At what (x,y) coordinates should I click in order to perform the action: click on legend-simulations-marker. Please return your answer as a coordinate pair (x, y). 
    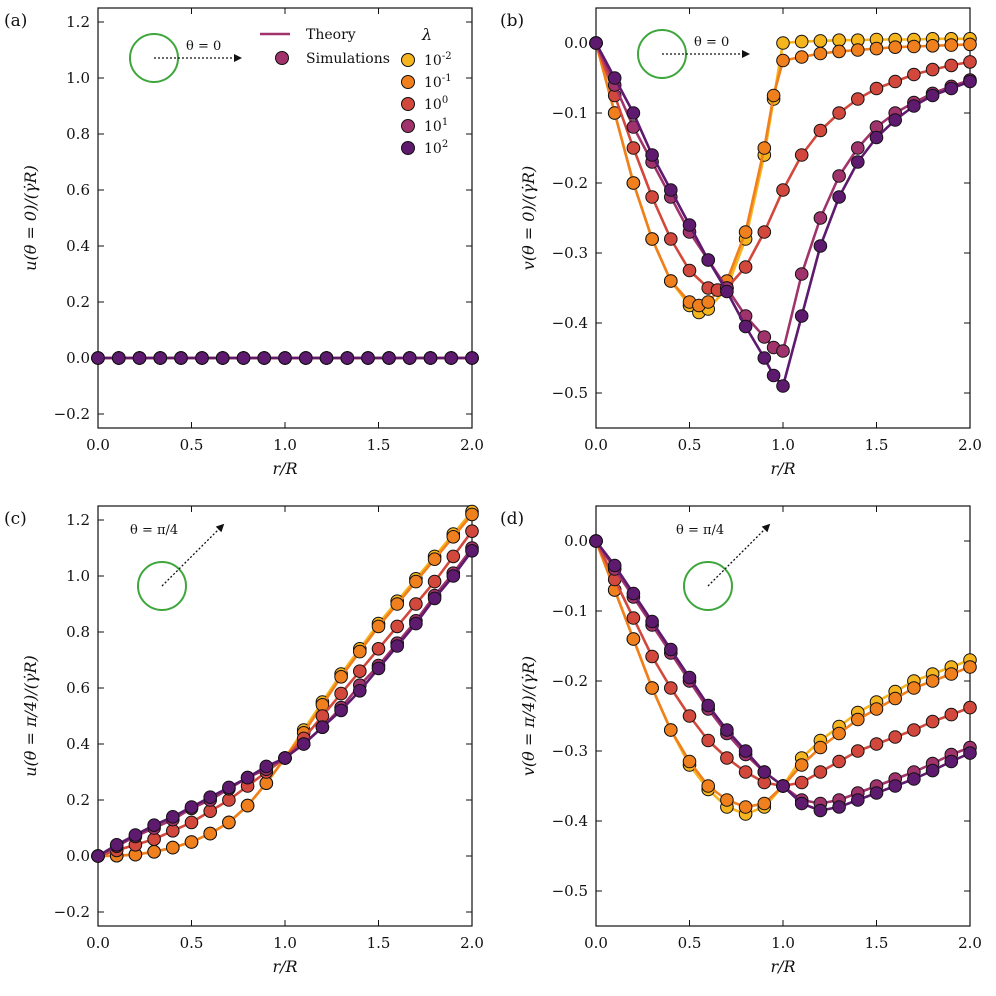
    Looking at the image, I should click on (282, 58).